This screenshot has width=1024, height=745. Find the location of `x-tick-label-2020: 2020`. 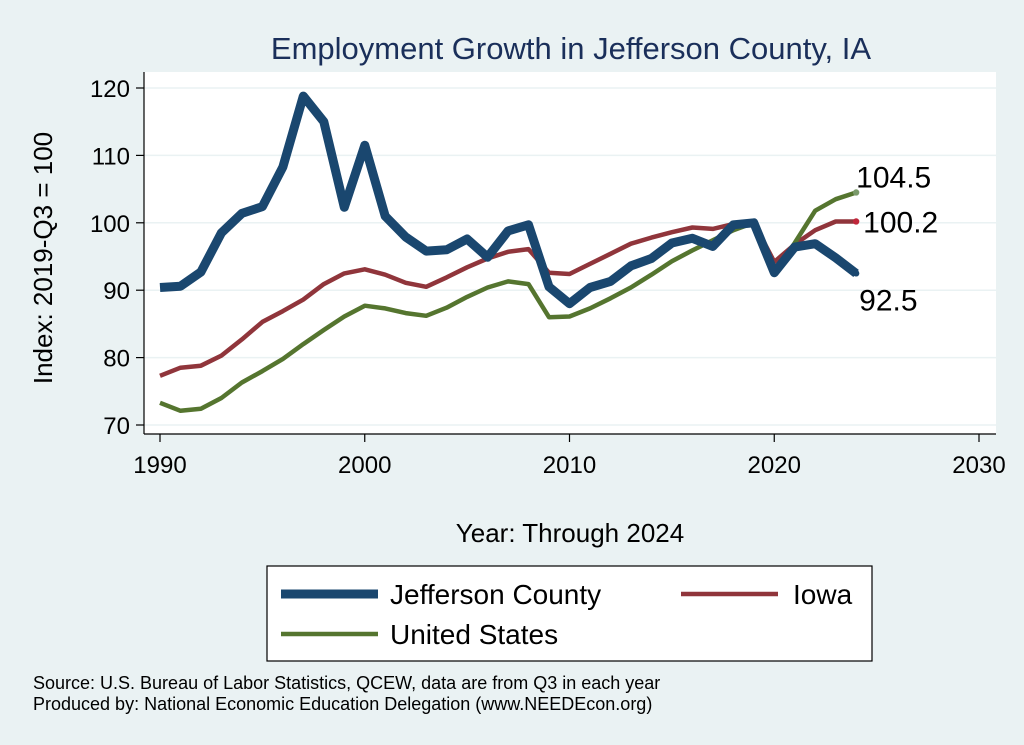

x-tick-label-2020: 2020 is located at coordinates (774, 465).